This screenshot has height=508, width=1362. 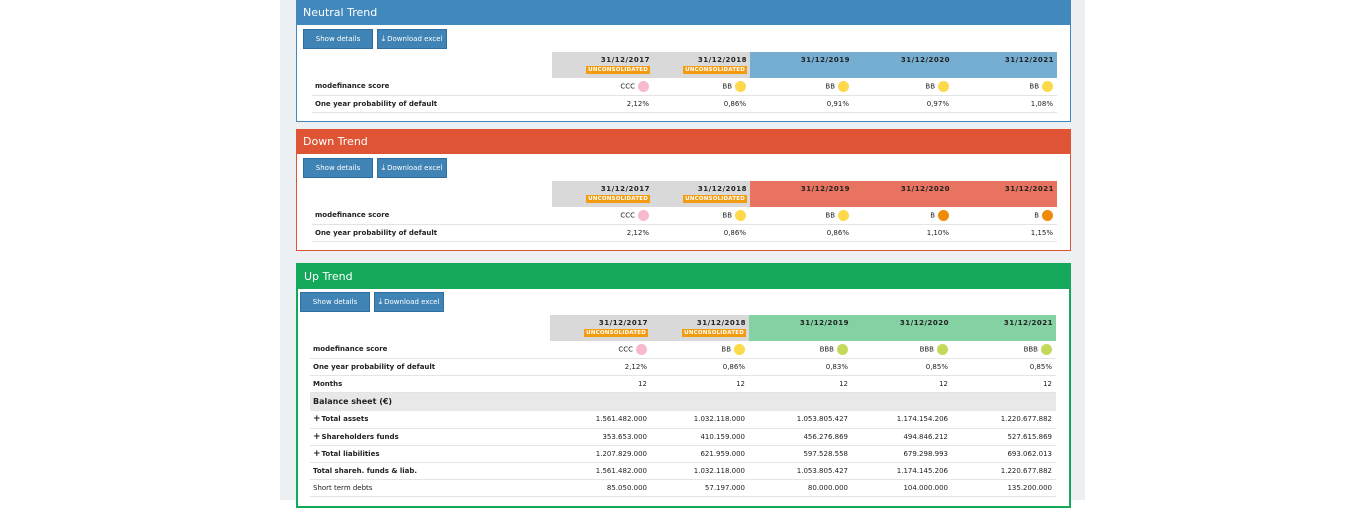 I want to click on value-cell: 1.561.482.000, so click(x=600, y=420).